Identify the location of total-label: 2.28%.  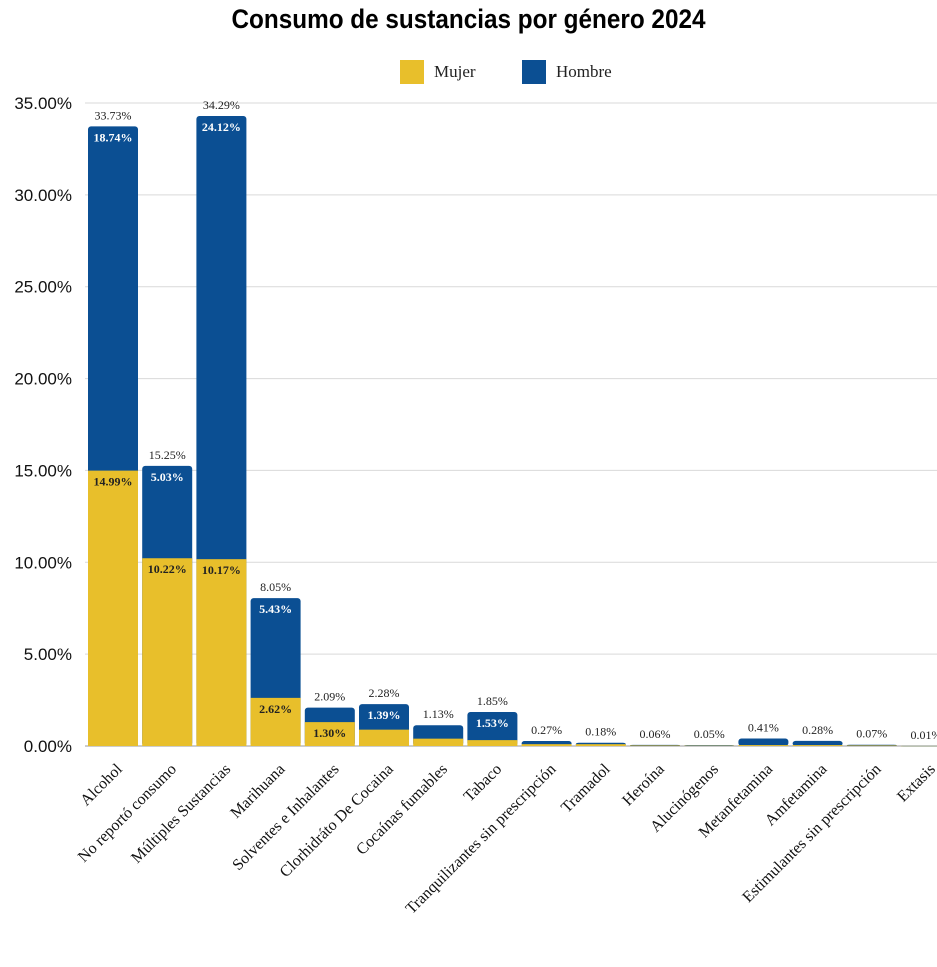
(384, 693).